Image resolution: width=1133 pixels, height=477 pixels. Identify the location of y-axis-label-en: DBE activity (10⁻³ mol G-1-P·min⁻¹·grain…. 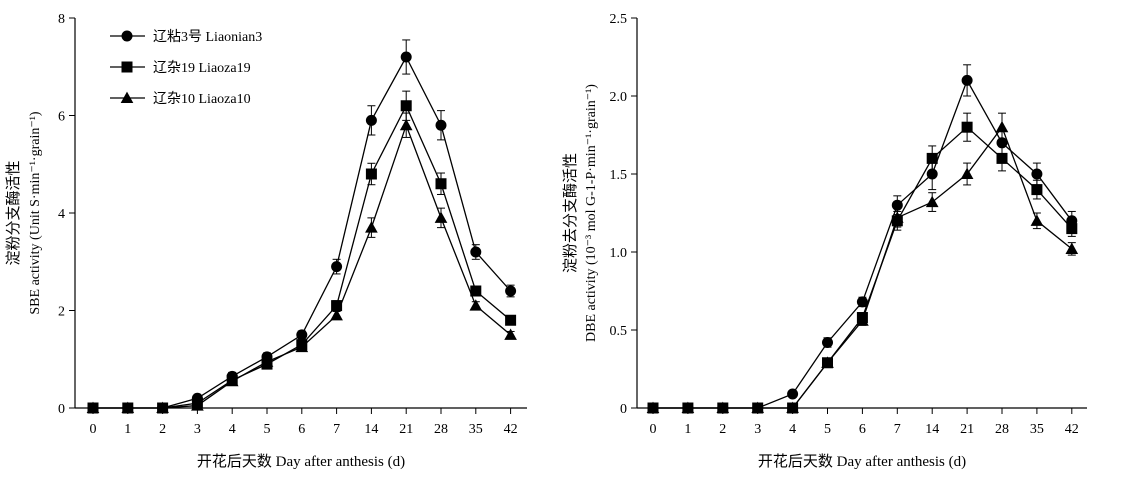
(591, 213).